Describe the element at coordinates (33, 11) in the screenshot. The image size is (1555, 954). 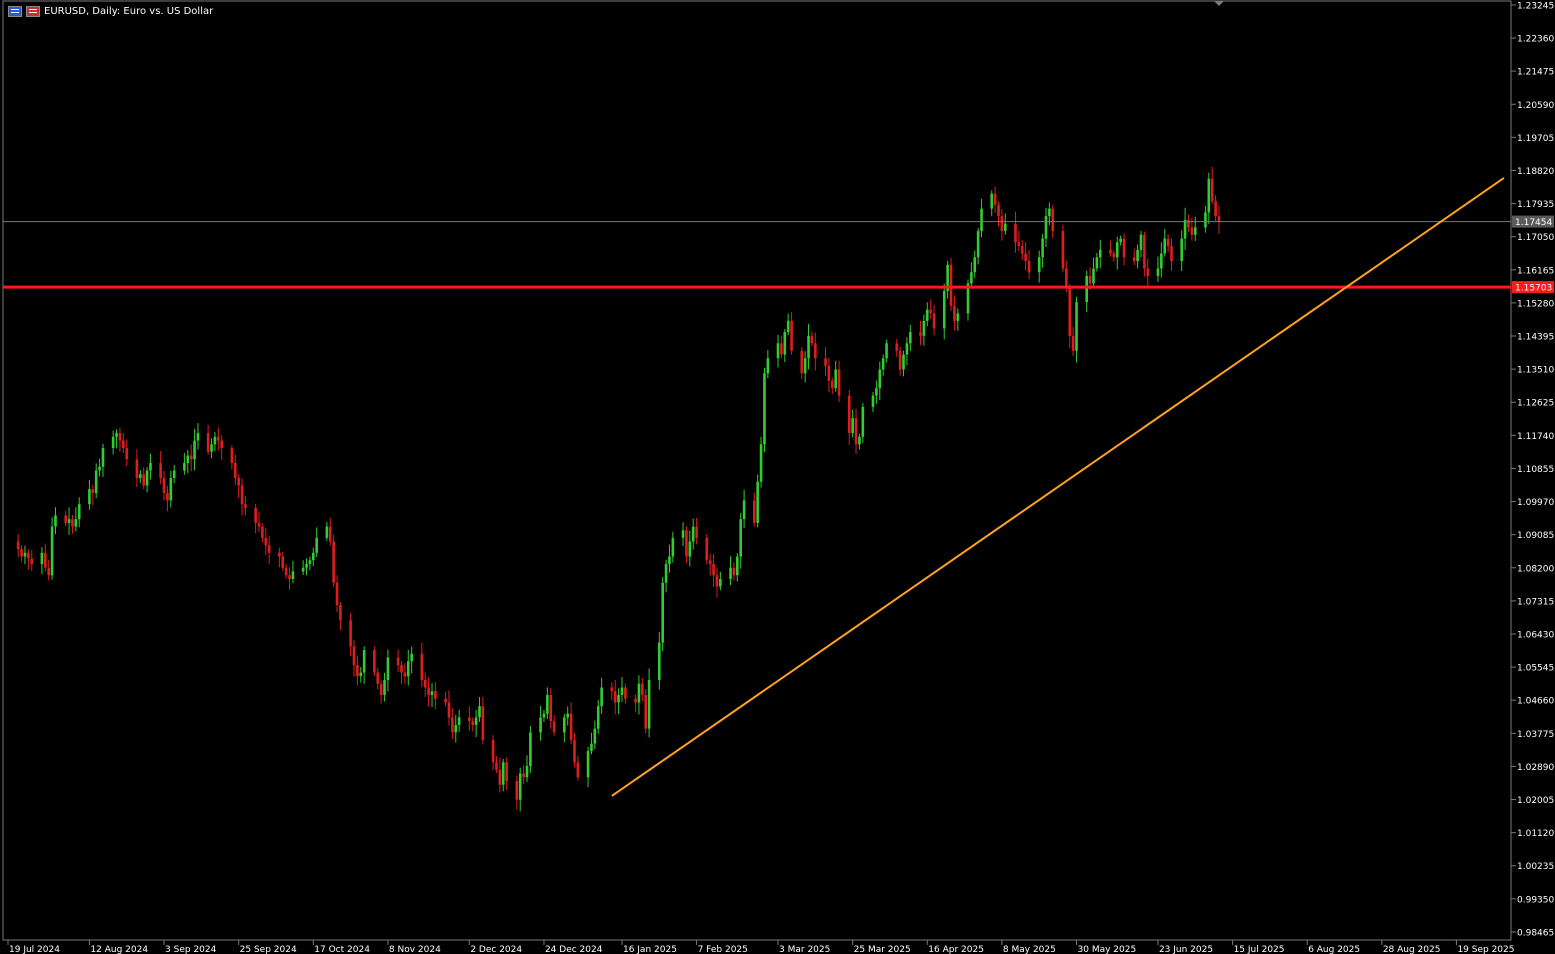
I see `chart-properties-icon` at that location.